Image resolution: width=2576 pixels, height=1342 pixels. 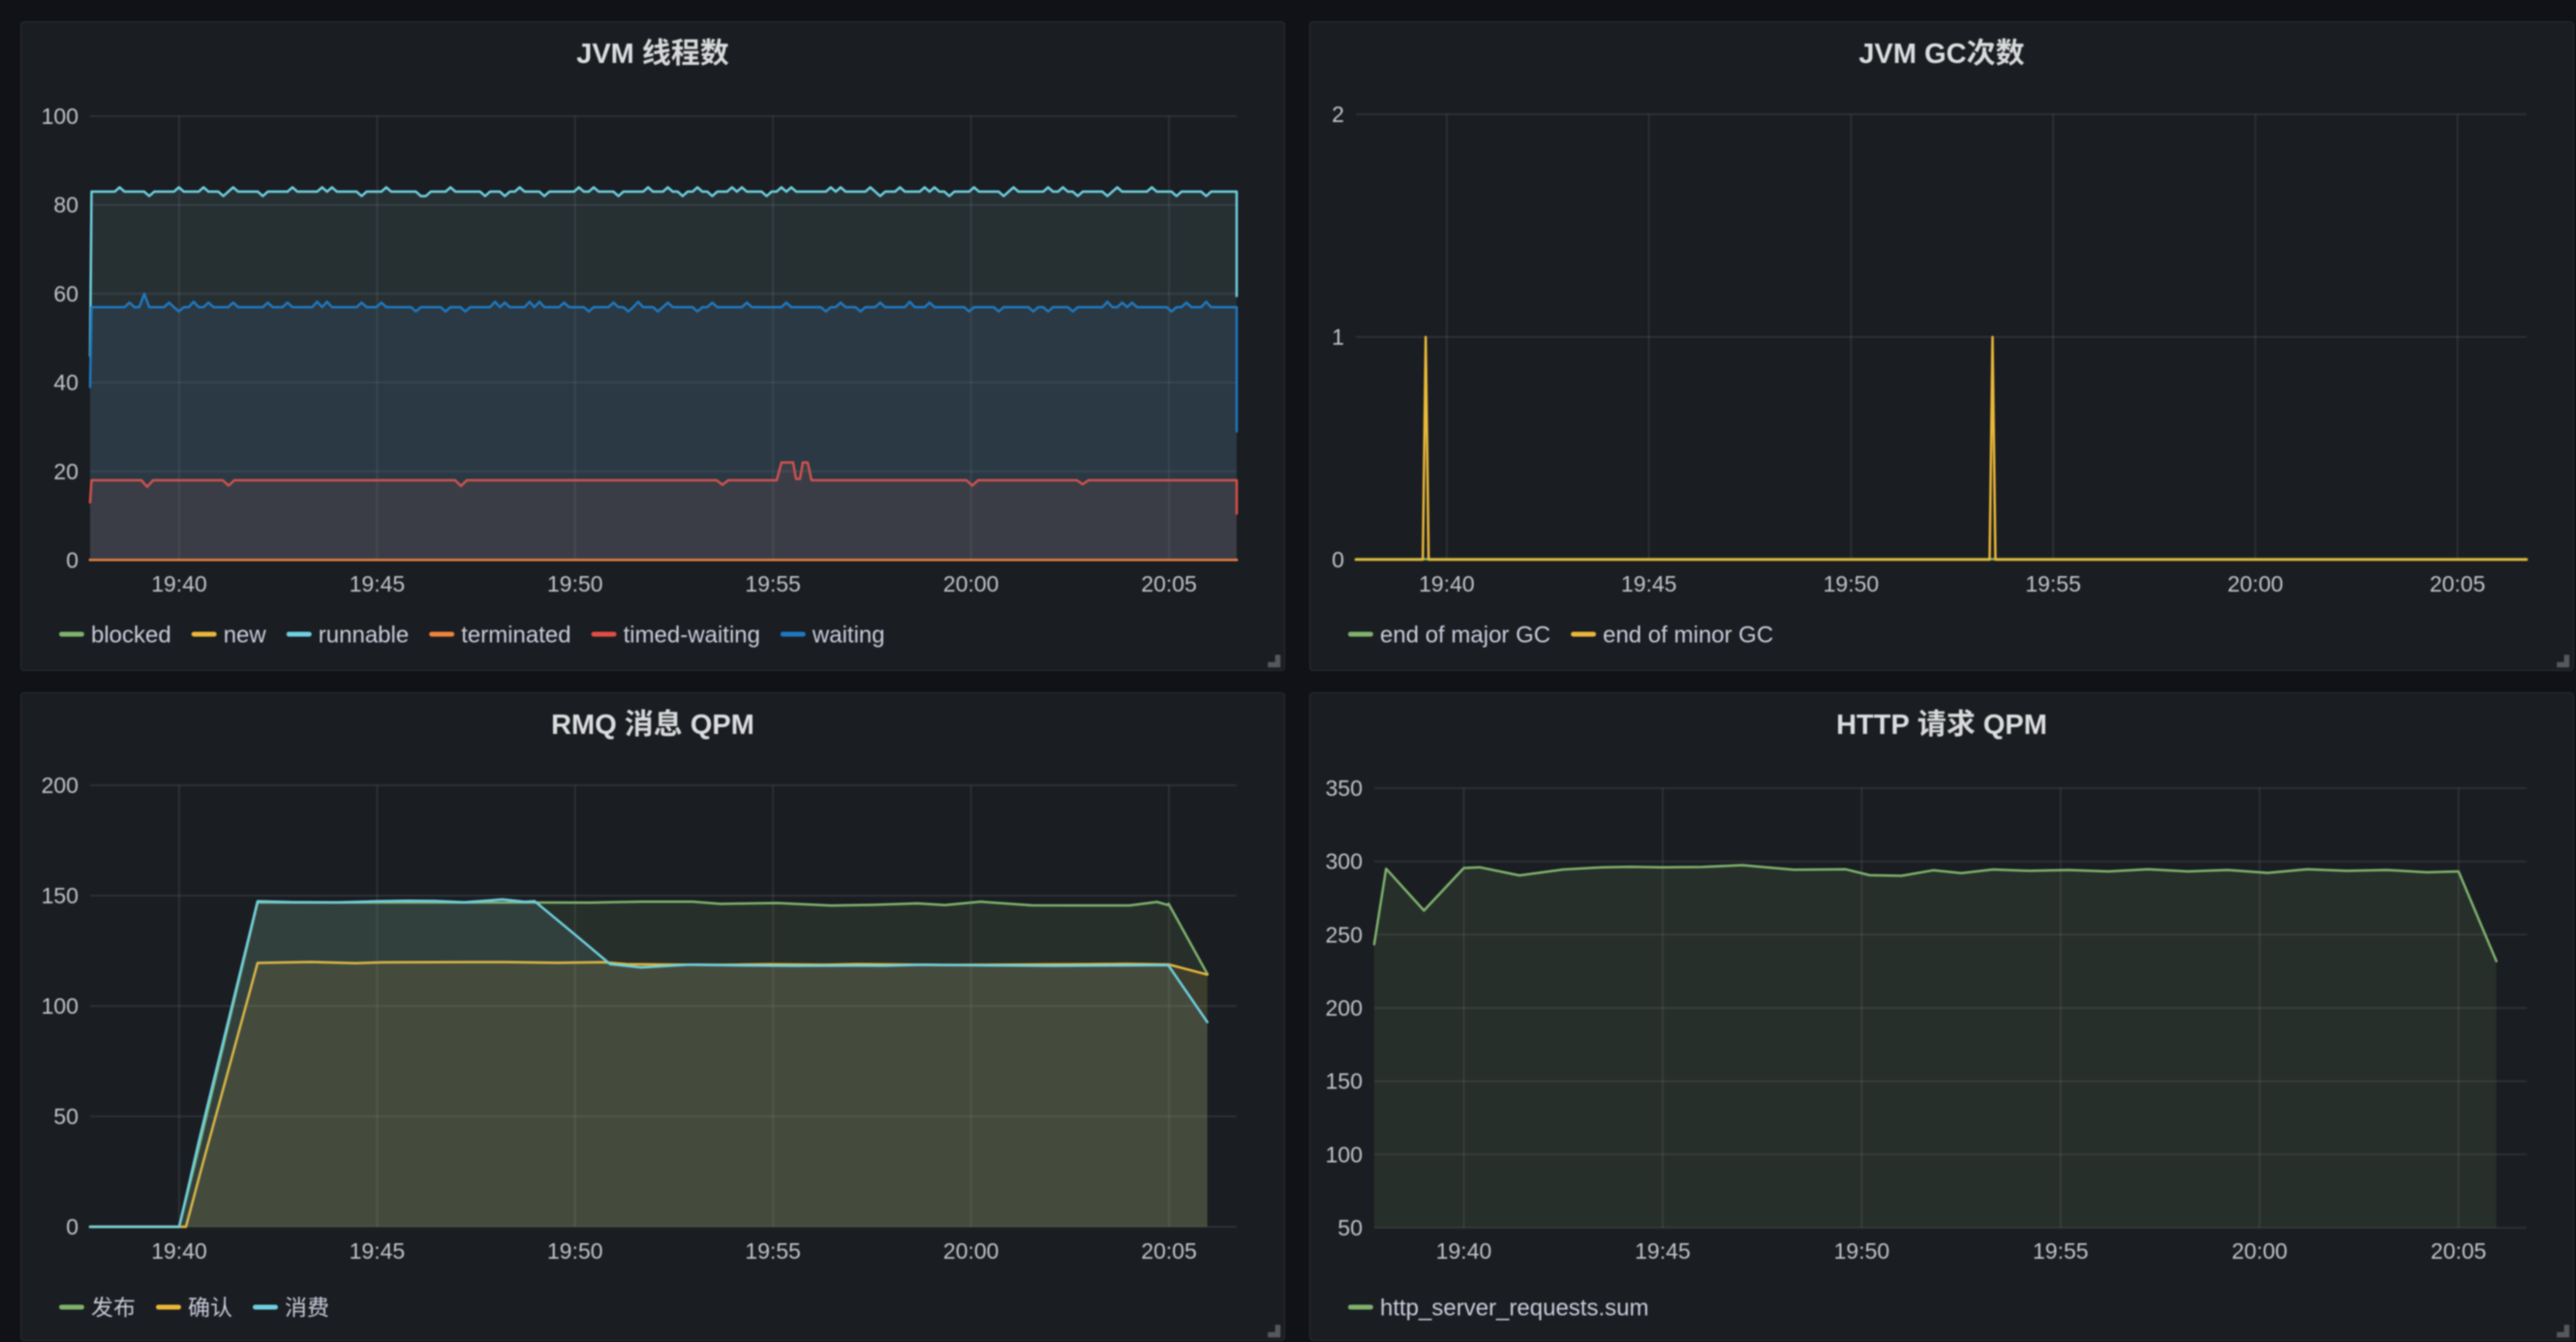 I want to click on svg-text: JVM GC, so click(x=1912, y=55).